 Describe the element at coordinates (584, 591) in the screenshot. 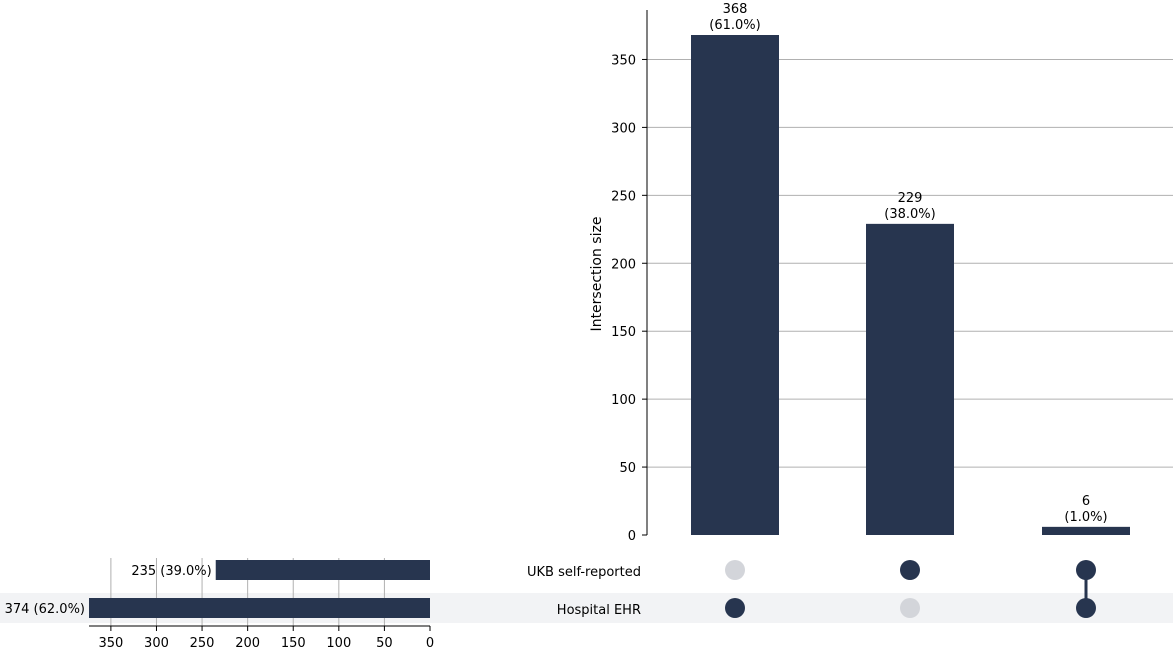

I see `set-names: UKB self-reported Hospital EHR` at that location.